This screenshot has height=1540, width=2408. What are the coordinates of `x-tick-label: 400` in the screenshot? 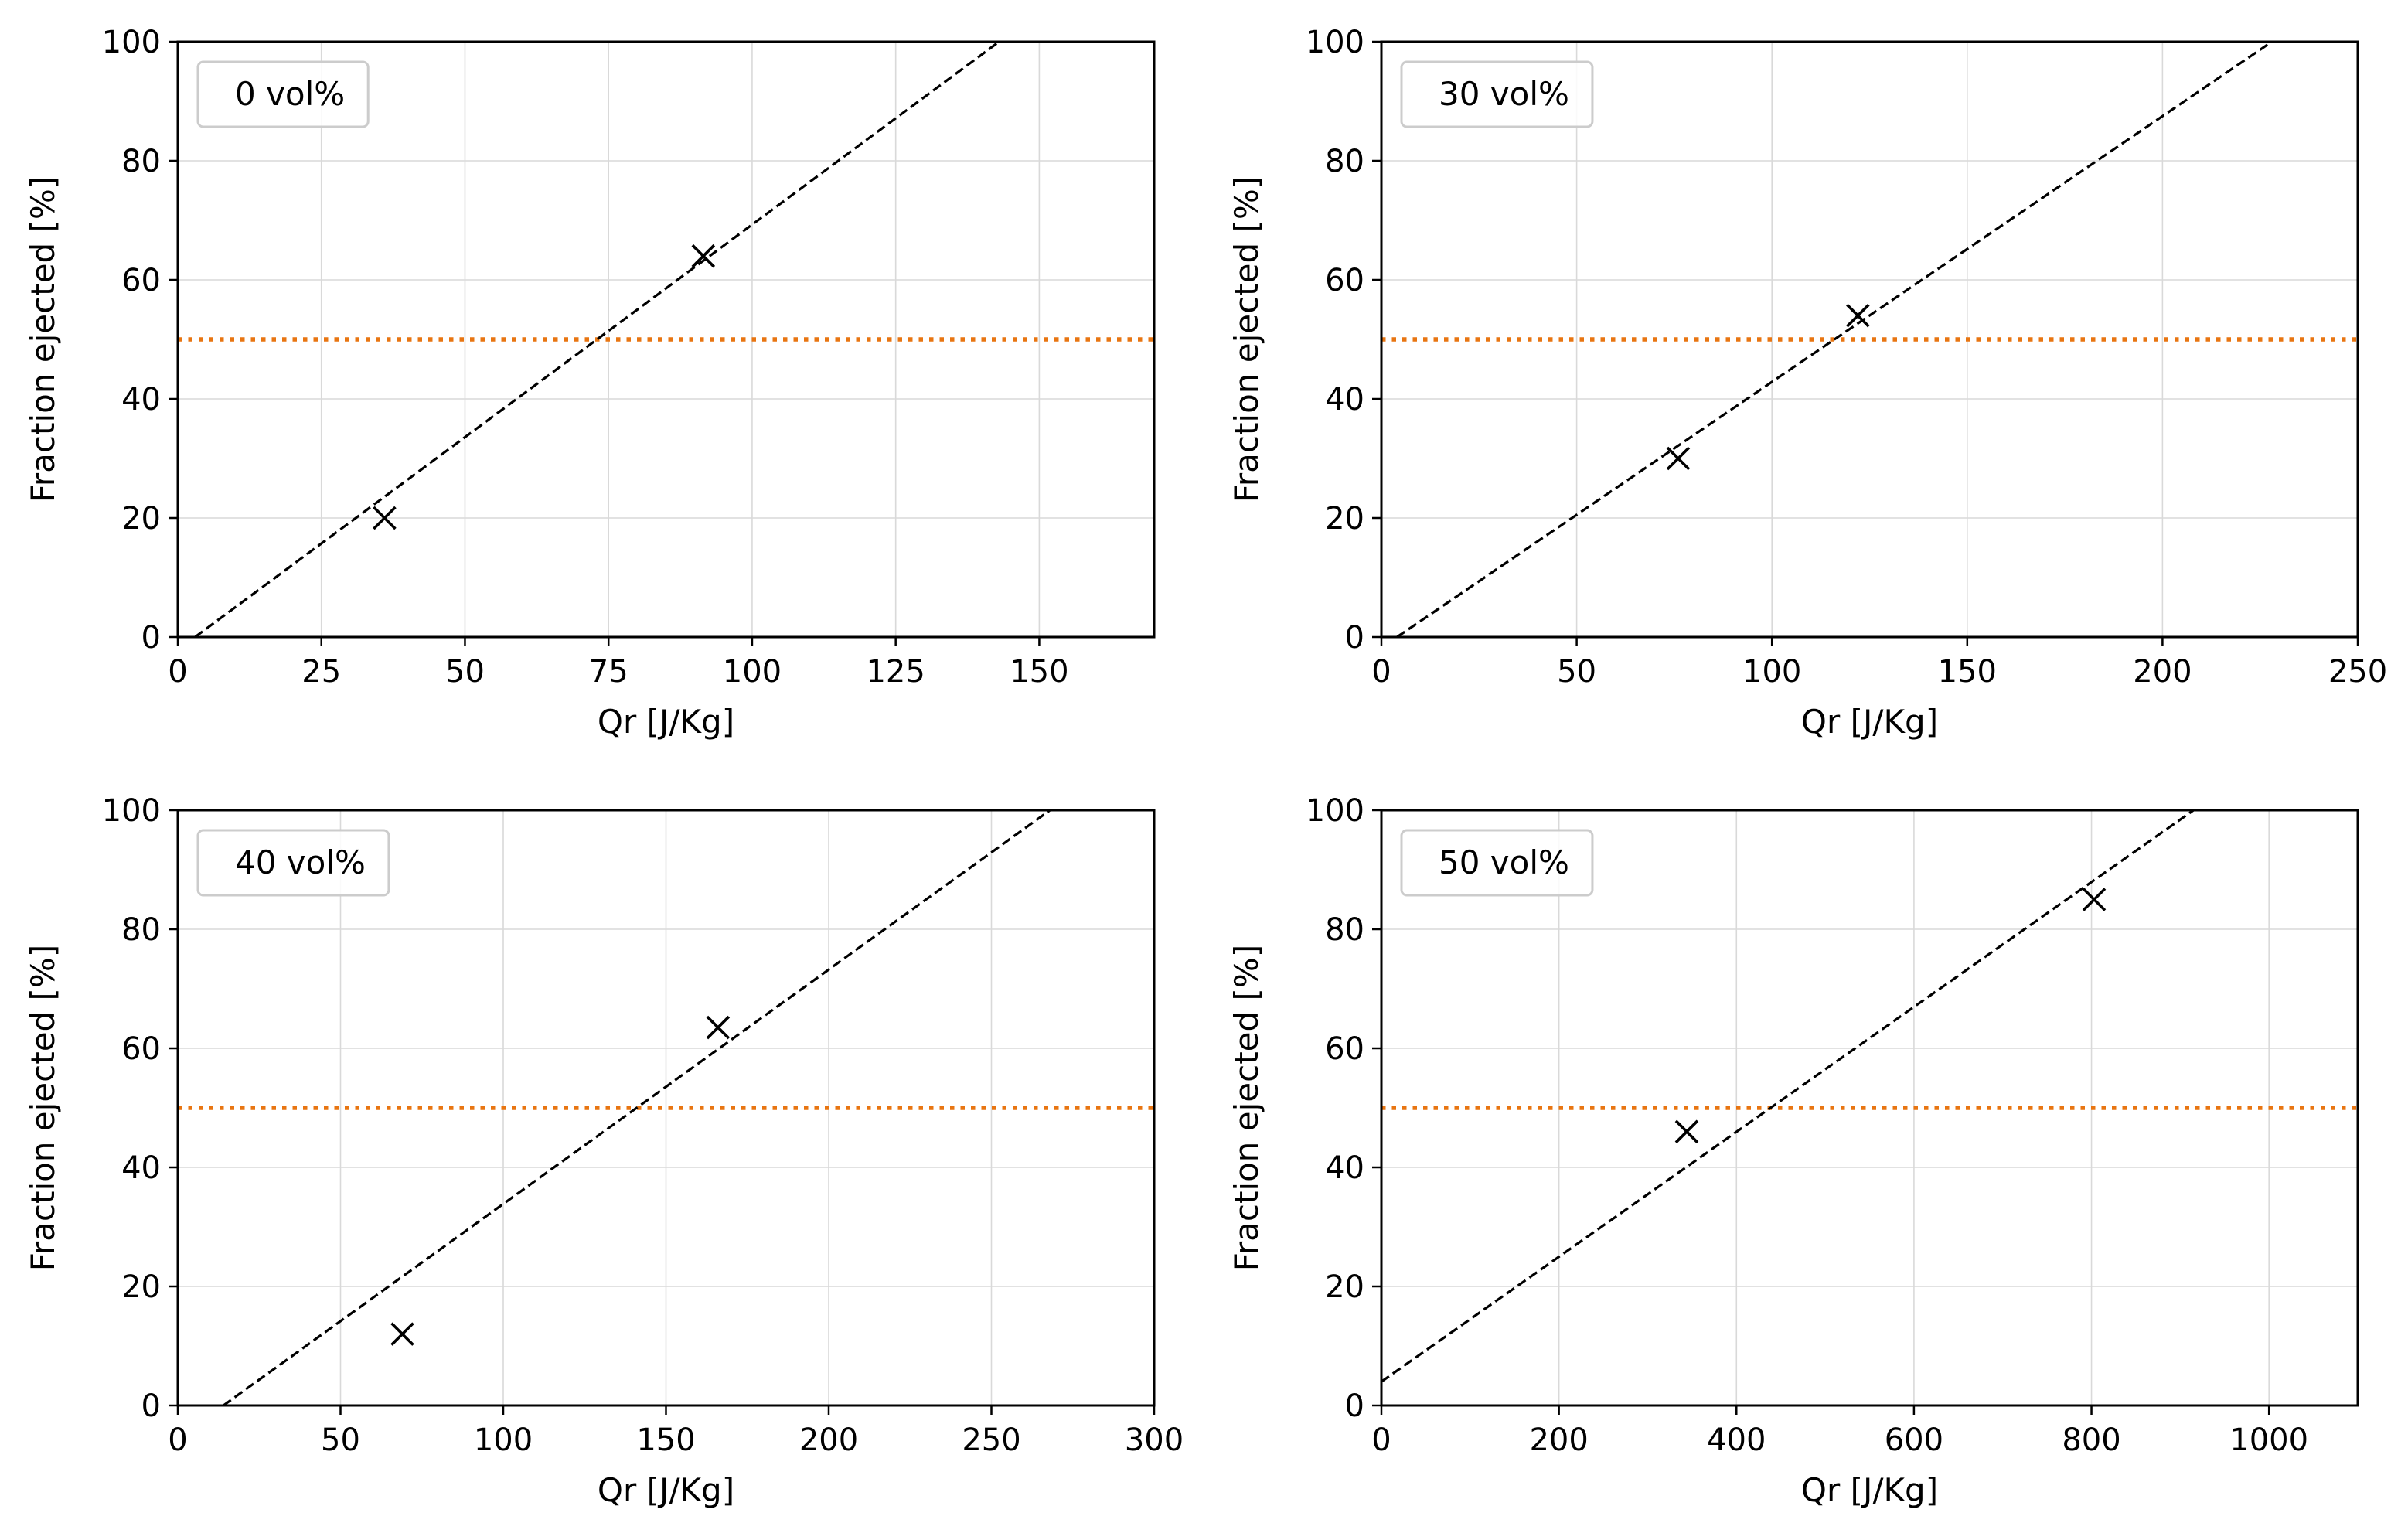 It's located at (1736, 1440).